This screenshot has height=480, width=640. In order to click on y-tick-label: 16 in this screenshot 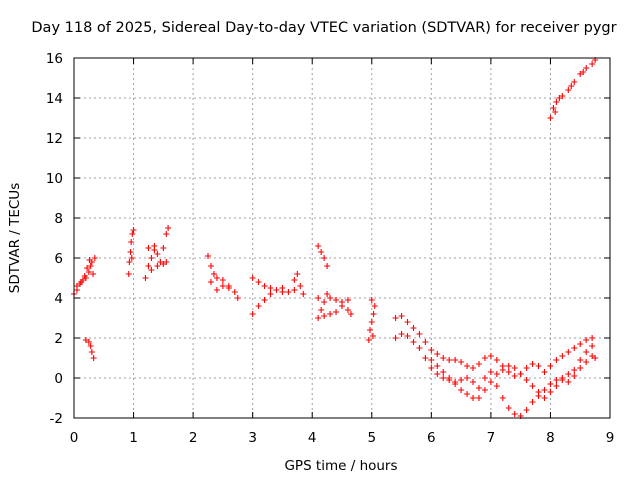, I will do `click(54, 59)`.